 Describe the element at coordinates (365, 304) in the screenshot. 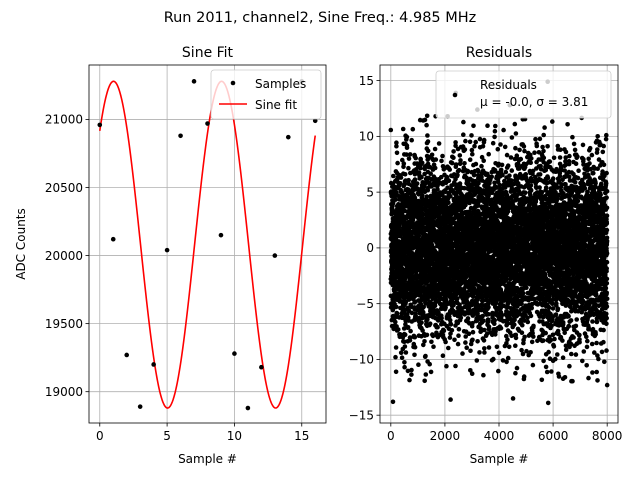

I see `residuals-ytick-label: −5` at that location.